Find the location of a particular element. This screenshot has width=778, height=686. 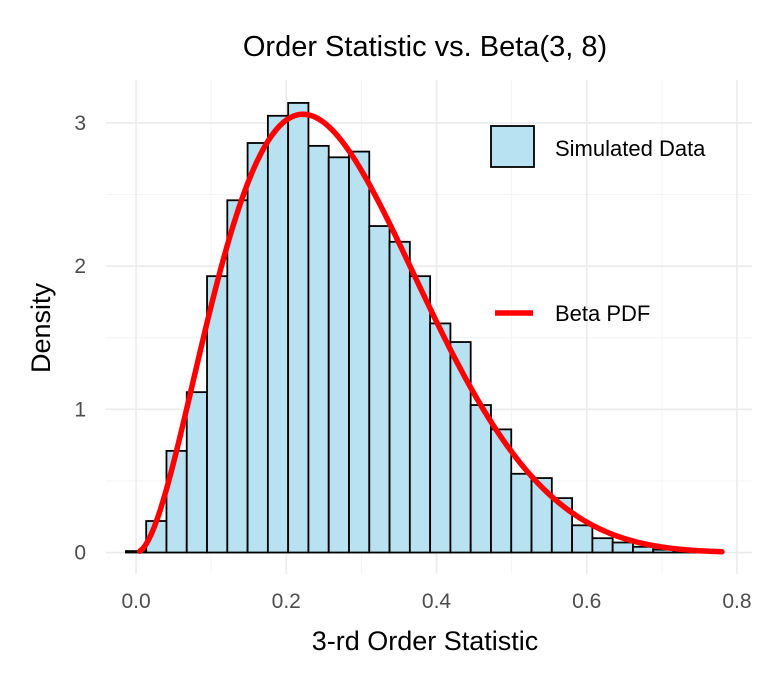

x-tick-label: 0.0 is located at coordinates (135, 601).